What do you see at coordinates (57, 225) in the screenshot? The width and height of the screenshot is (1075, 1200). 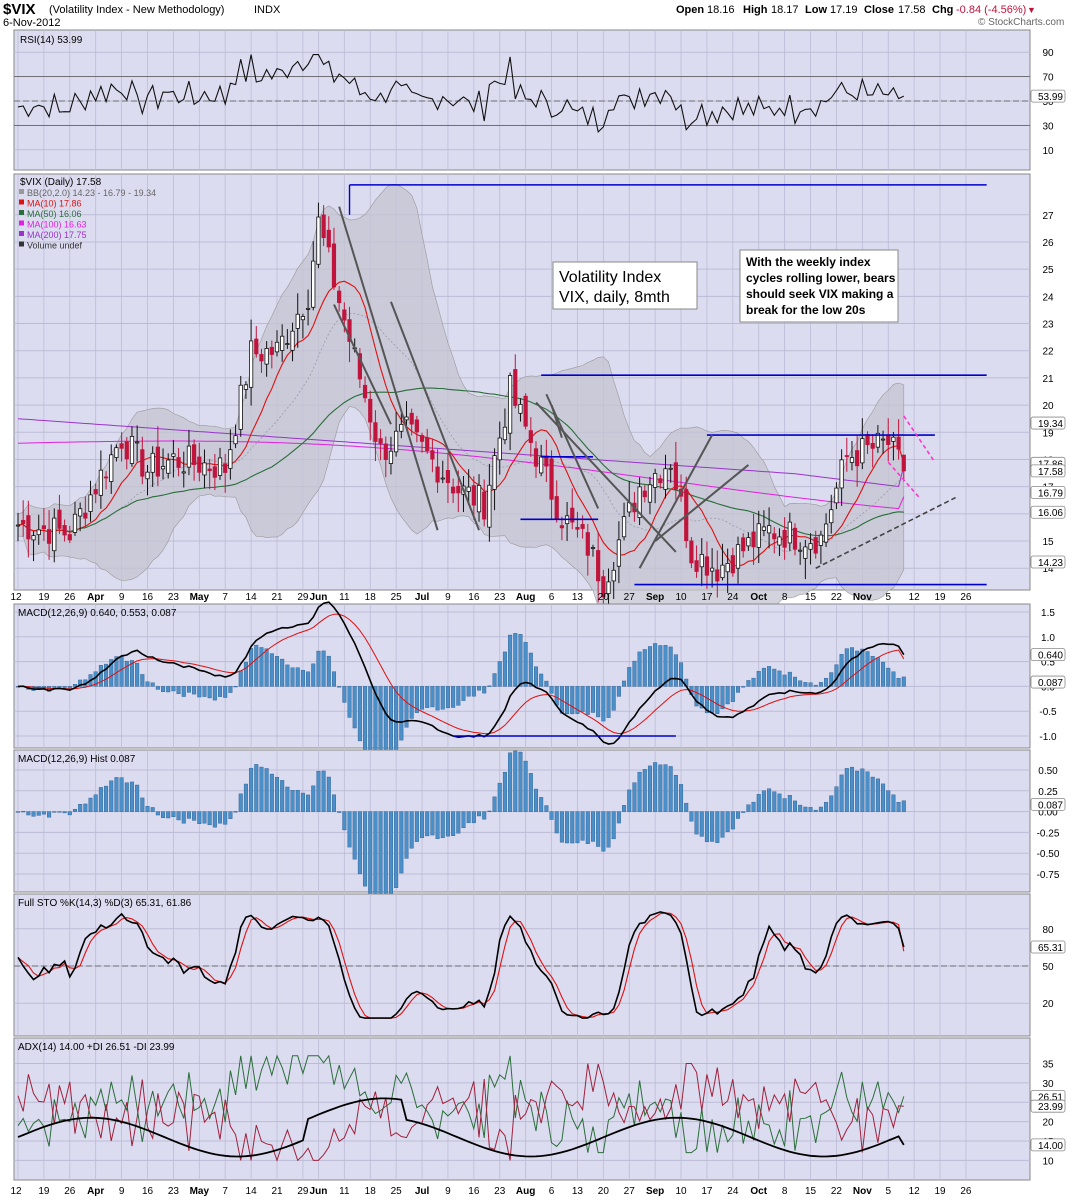 I see `price-legend-item: MA(100) 16.63` at bounding box center [57, 225].